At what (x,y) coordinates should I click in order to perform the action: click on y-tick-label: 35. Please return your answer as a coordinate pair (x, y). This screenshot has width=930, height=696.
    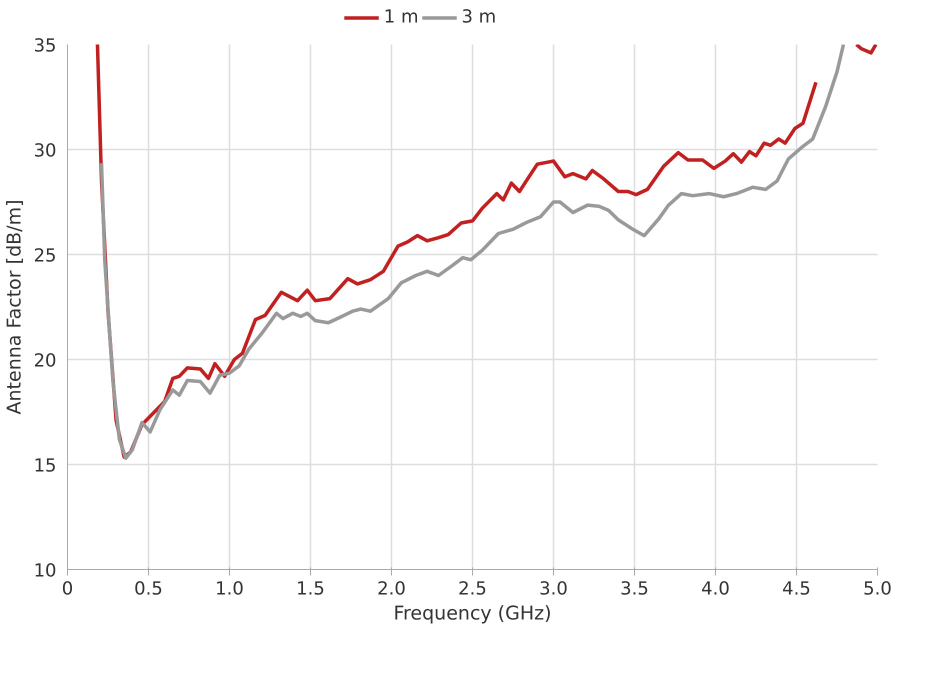
    Looking at the image, I should click on (45, 46).